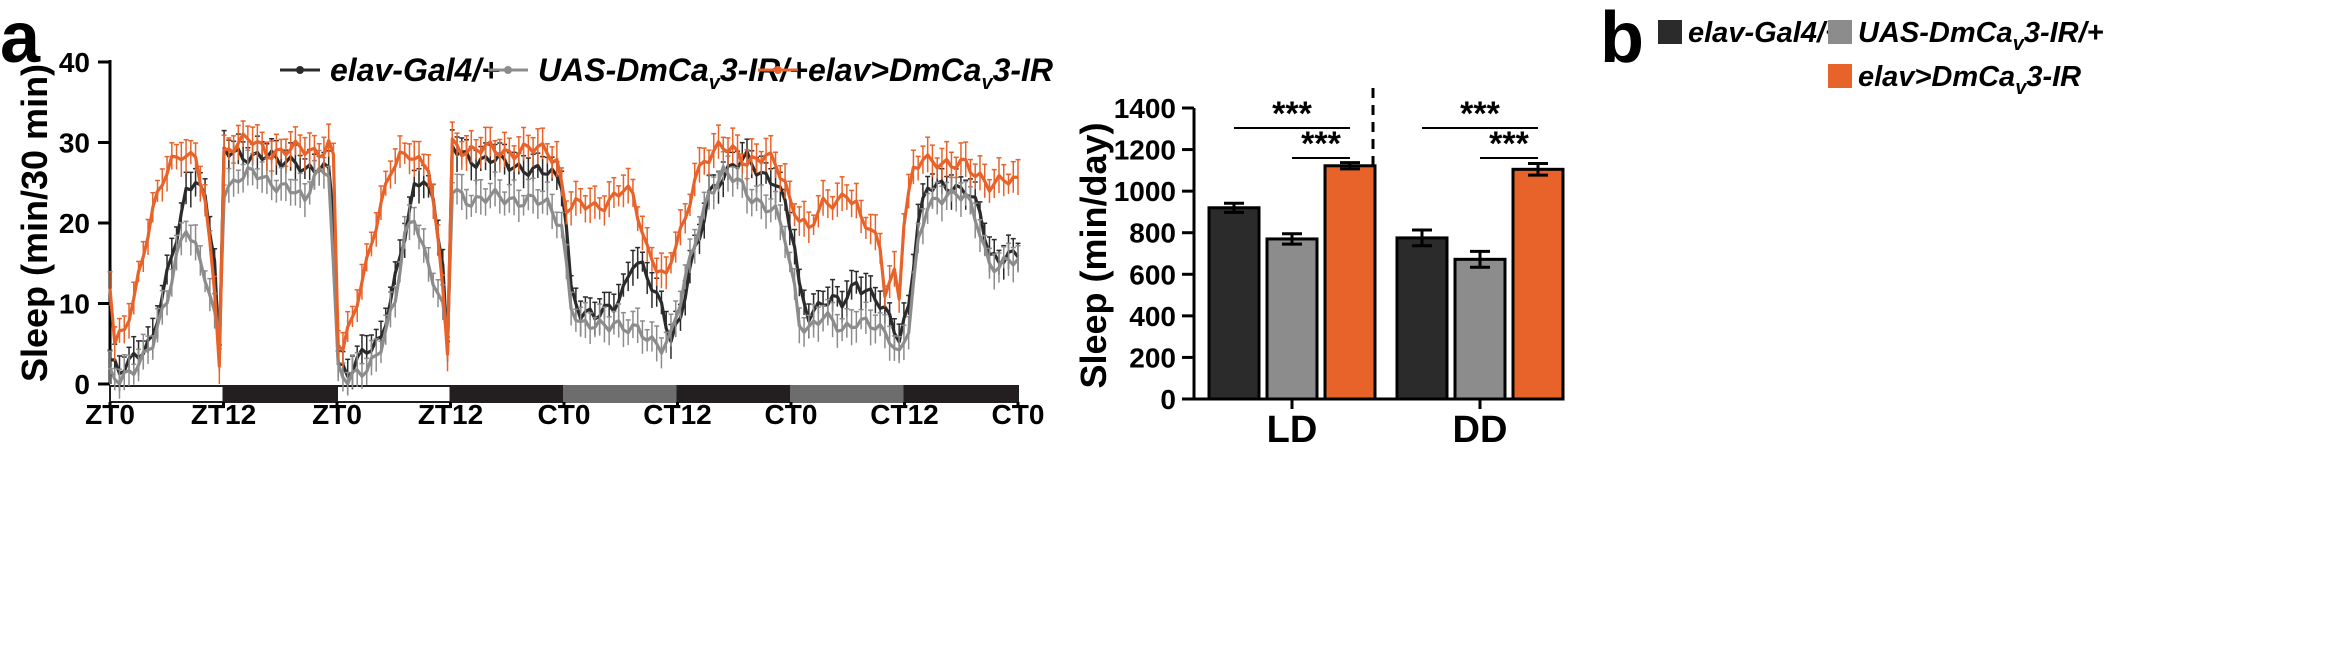  What do you see at coordinates (1152, 316) in the screenshot?
I see `y-tick-label: 400` at bounding box center [1152, 316].